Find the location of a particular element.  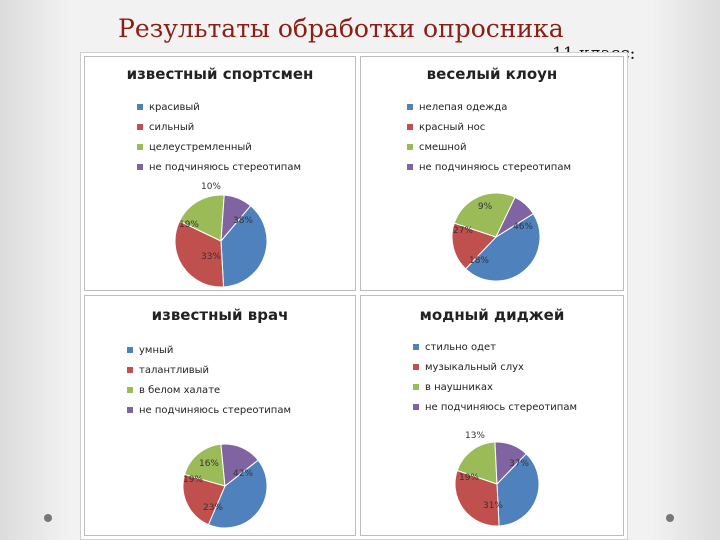

legend-item: талантливый is located at coordinates (209, 370).